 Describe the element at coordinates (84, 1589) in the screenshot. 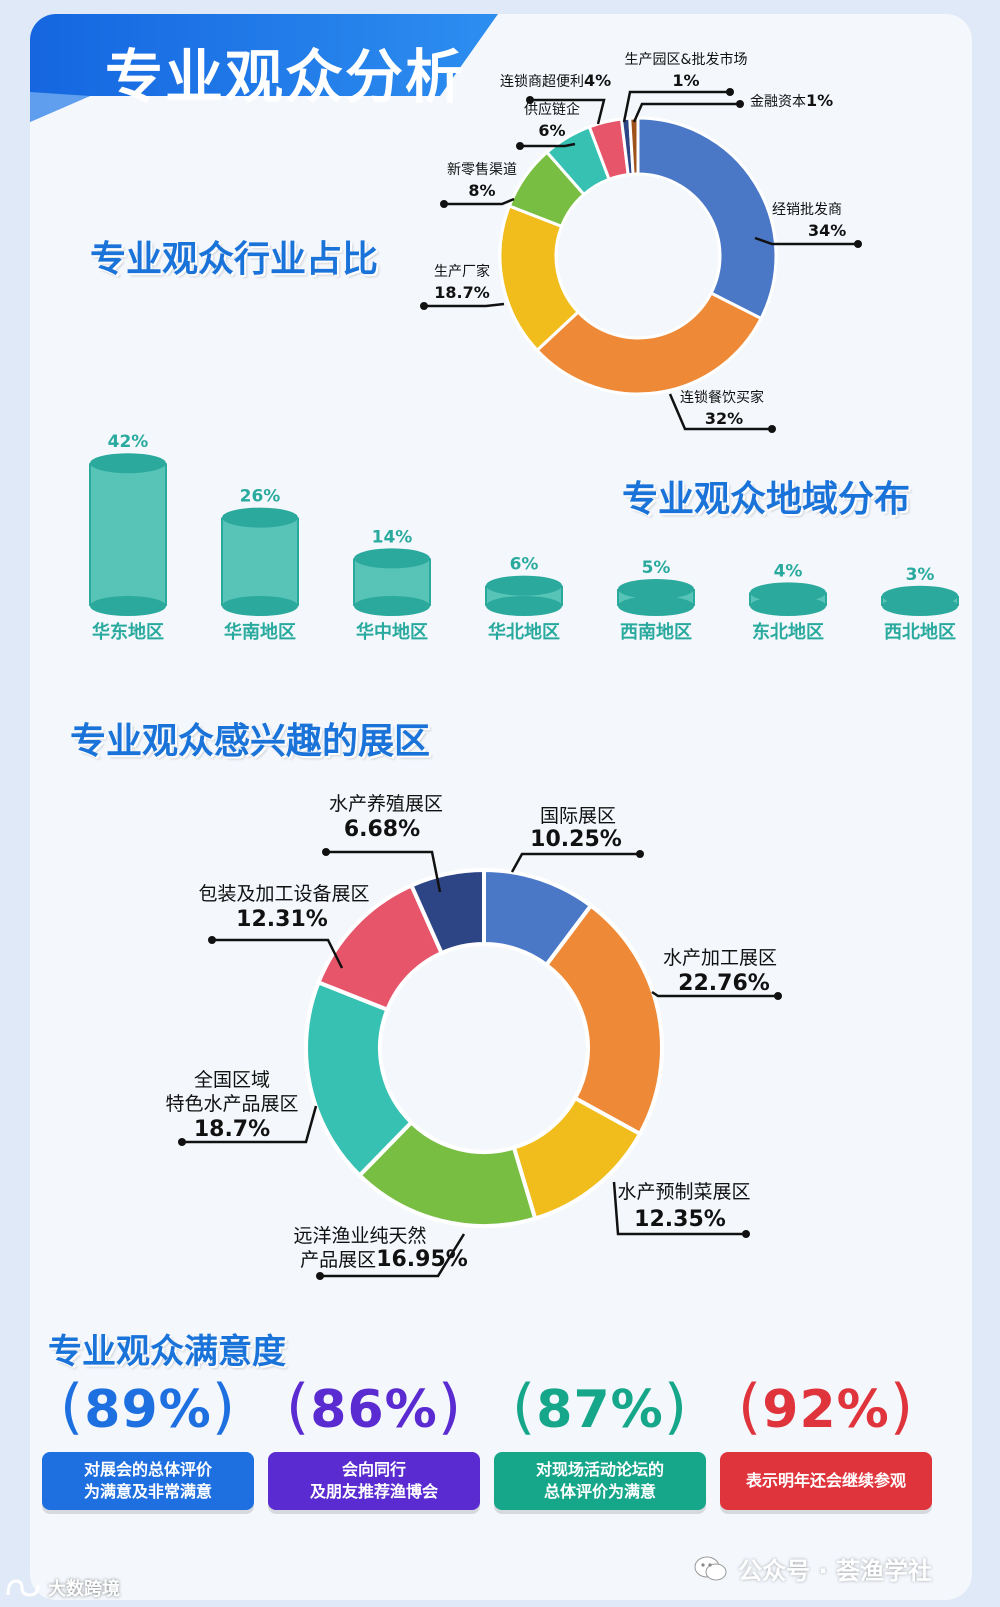

I see `watermark-text: 大数跨境` at that location.